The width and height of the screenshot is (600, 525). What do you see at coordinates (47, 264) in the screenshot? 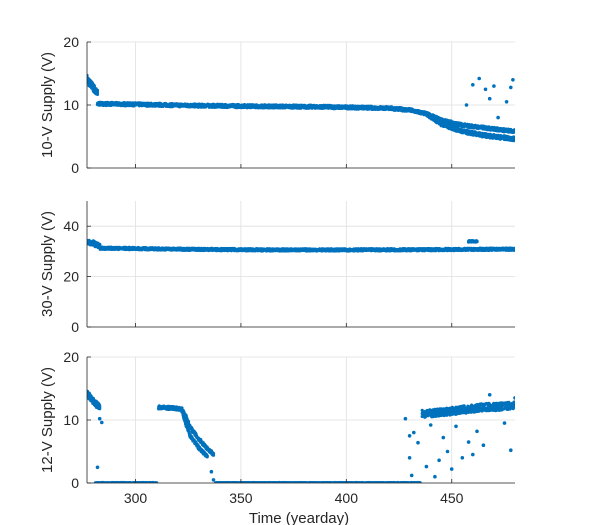
I see `y-axis-label: 30-V Supply (V)` at bounding box center [47, 264].